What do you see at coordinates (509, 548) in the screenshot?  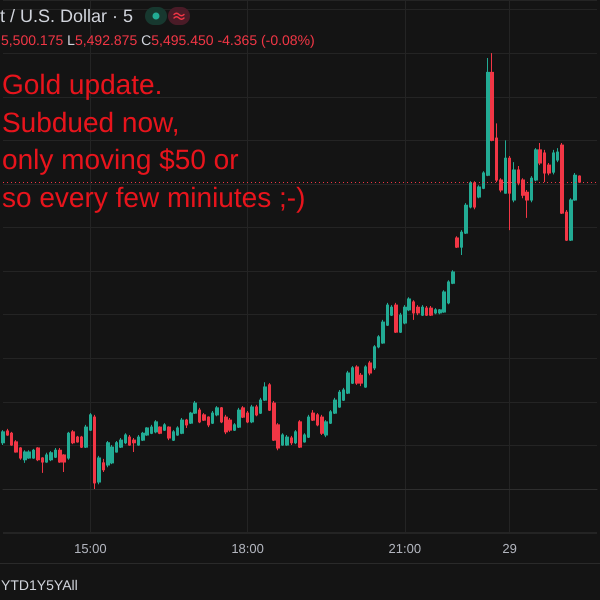 I see `x-tick-label: 29` at bounding box center [509, 548].